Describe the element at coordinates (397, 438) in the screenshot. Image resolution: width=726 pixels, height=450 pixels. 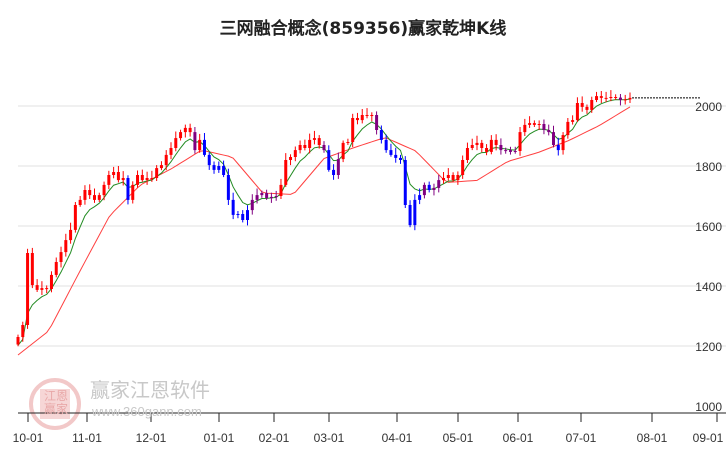
I see `x-tick-label: 04-01` at that location.